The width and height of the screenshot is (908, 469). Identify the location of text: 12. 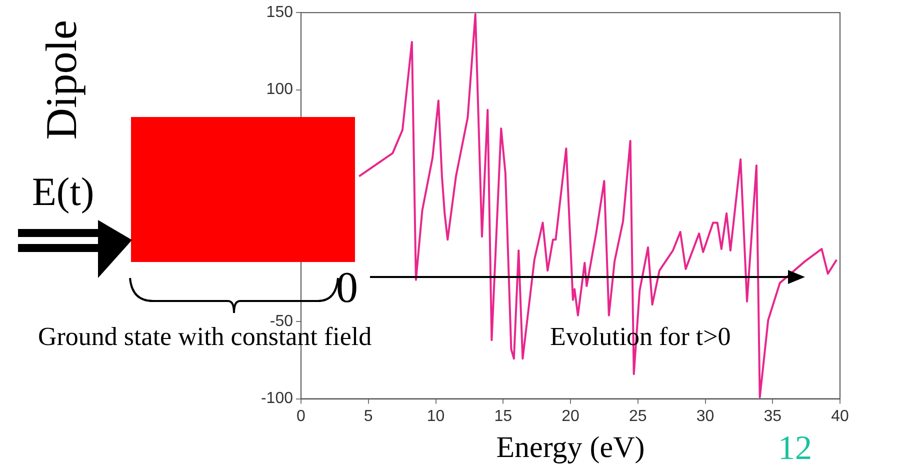
(795, 448).